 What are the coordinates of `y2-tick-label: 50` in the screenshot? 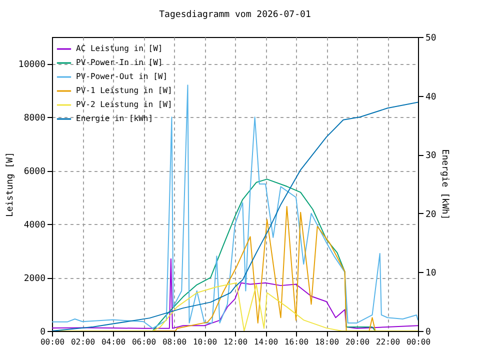 It's located at (431, 39).